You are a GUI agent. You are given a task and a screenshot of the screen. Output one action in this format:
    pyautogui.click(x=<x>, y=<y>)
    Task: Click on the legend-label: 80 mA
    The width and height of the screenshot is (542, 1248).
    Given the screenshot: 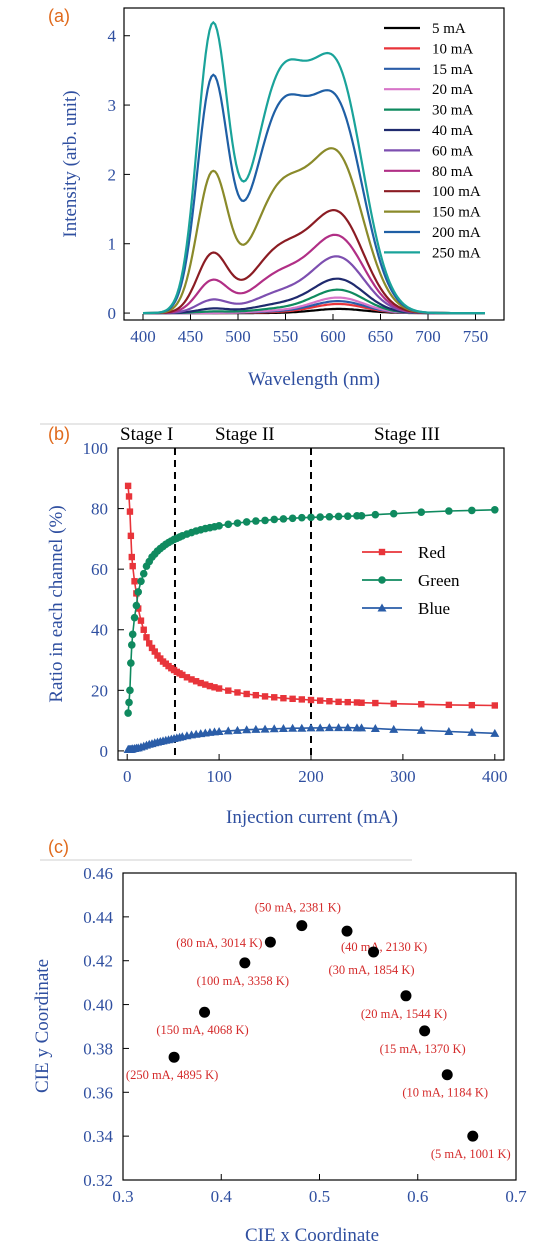 What is the action you would take?
    pyautogui.click(x=452, y=172)
    